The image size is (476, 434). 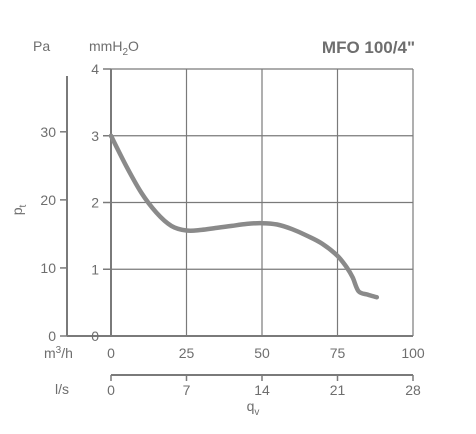 I want to click on tick-label-m3h-25: 25, so click(x=187, y=353).